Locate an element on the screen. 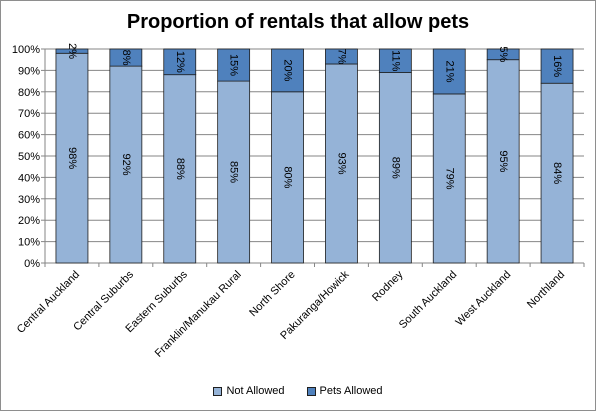  legend-label-pets-allowed: Pets Allowed is located at coordinates (351, 391).